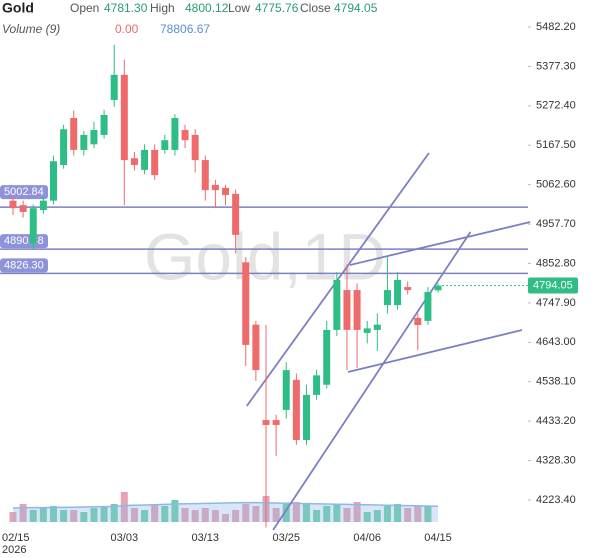  Describe the element at coordinates (556, 145) in the screenshot. I see `y-tick-label: 5167.50` at that location.